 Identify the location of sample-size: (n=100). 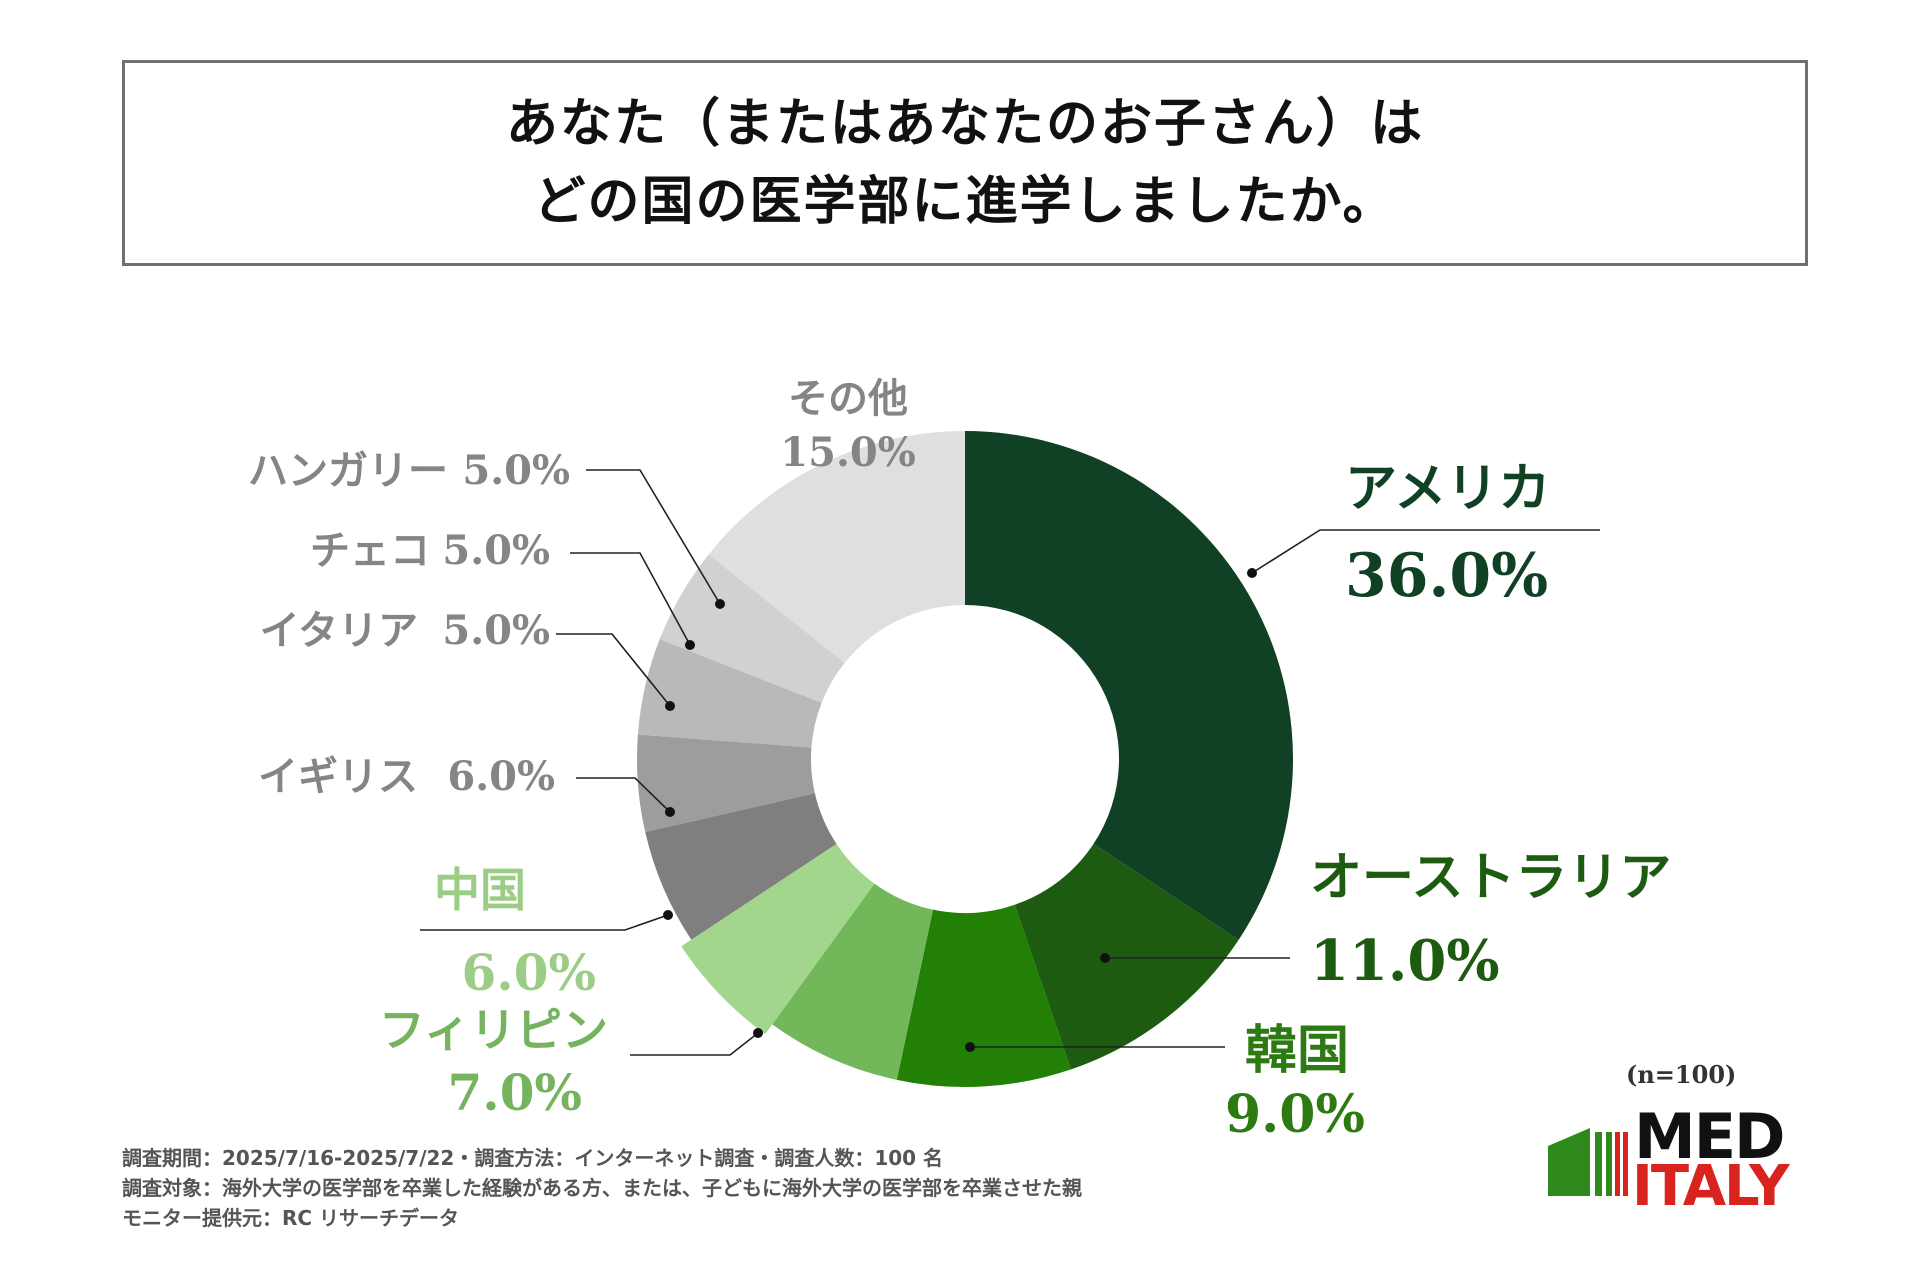
(1681, 1074).